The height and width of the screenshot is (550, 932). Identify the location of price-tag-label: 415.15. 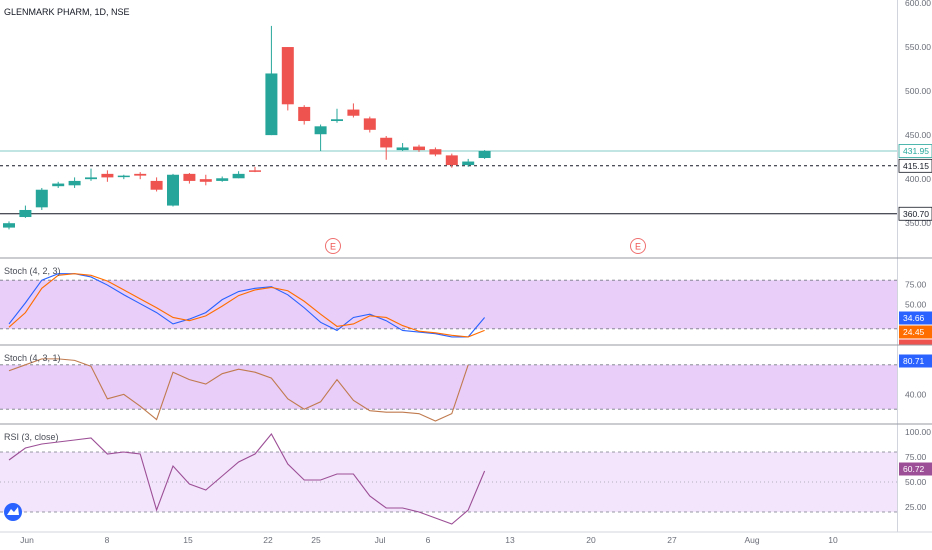
(916, 166).